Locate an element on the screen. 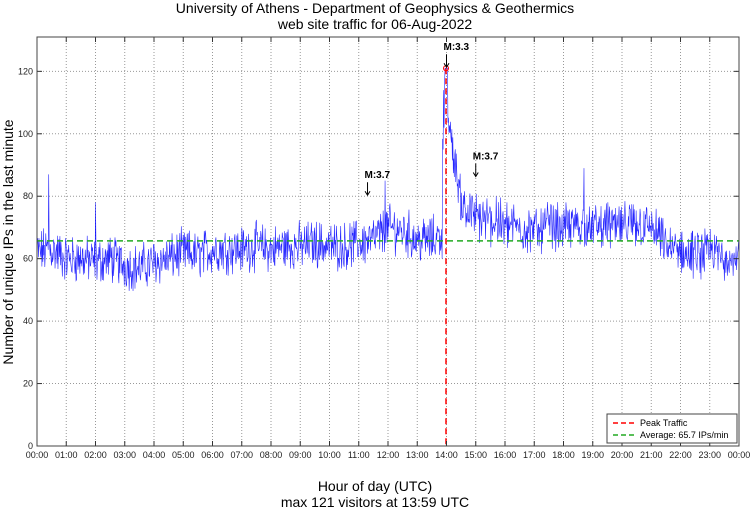 The image size is (750, 511). x-tick-label: 04:00 is located at coordinates (154, 455).